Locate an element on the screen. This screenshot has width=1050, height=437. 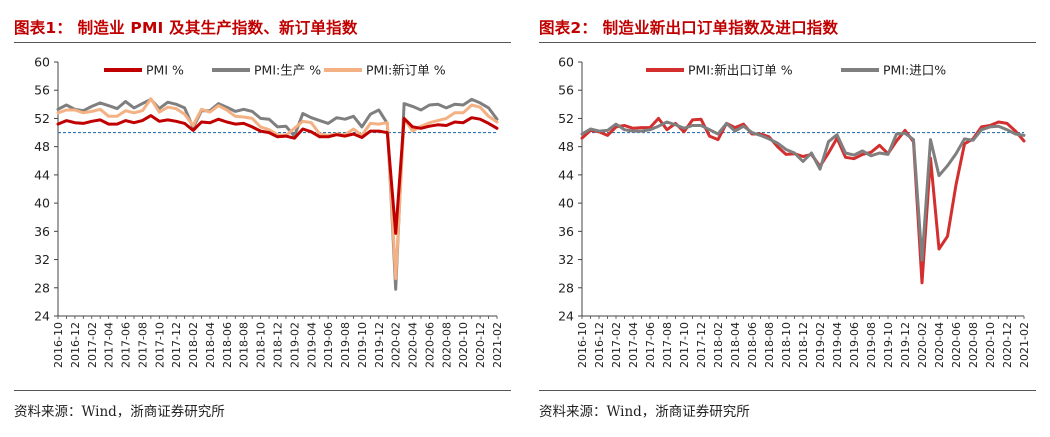
legend-label: PMI:生产 % is located at coordinates (287, 70).